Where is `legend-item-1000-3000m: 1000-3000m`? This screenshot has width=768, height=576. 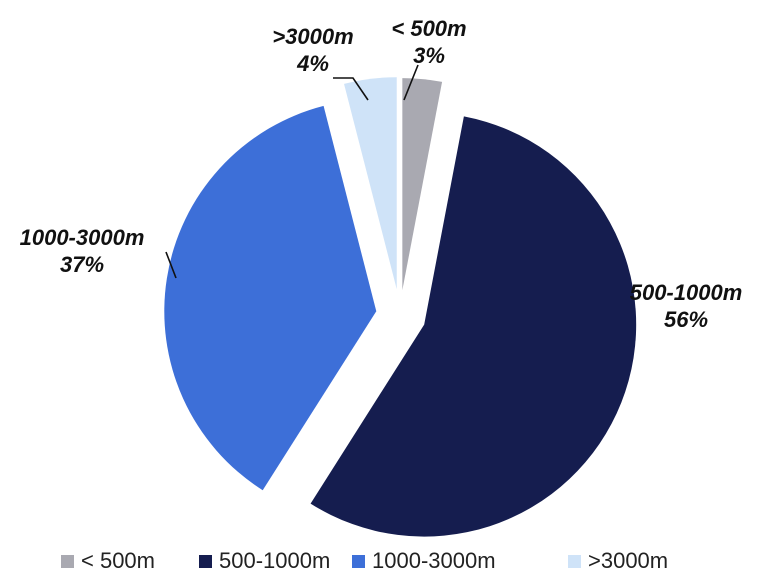
legend-item-1000-3000m: 1000-3000m is located at coordinates (424, 560).